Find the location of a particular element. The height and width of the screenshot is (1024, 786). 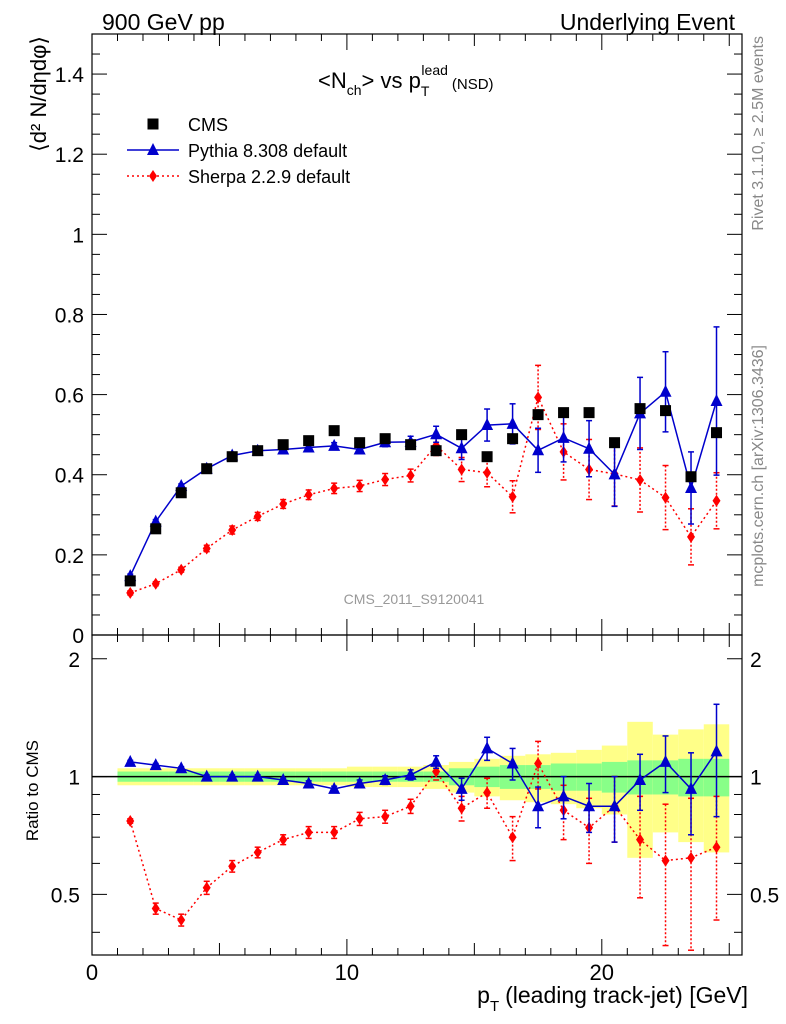

title-sup: lead is located at coordinates (434, 70).